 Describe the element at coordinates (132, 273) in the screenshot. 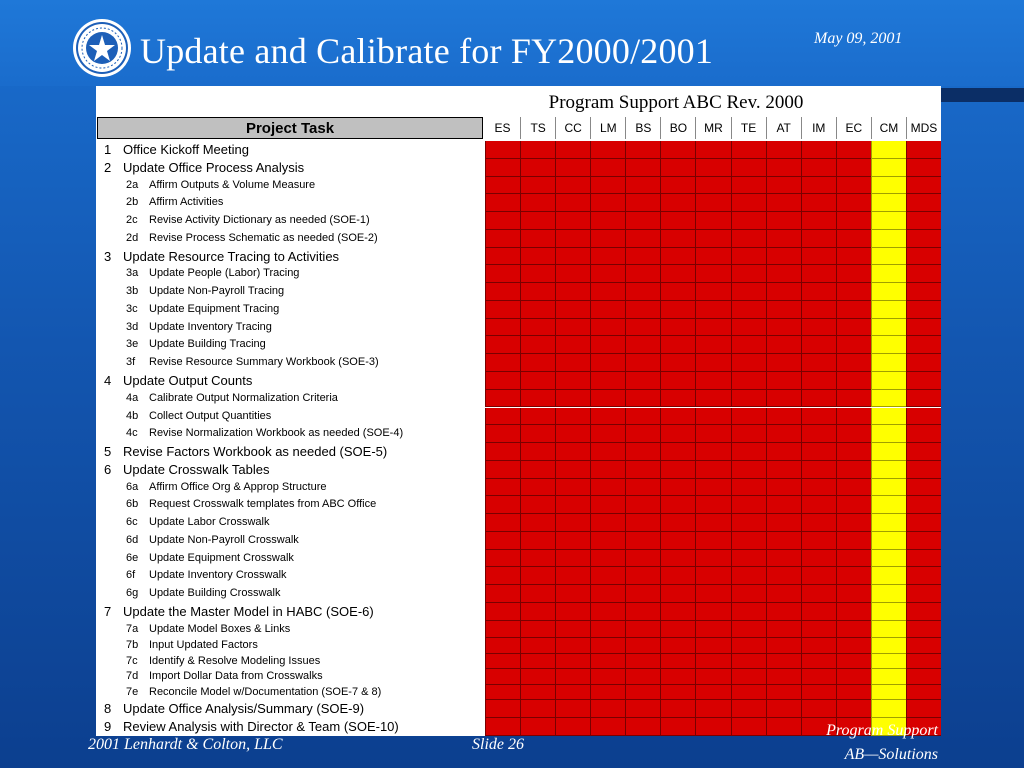

I see `task-number: 3a` at that location.